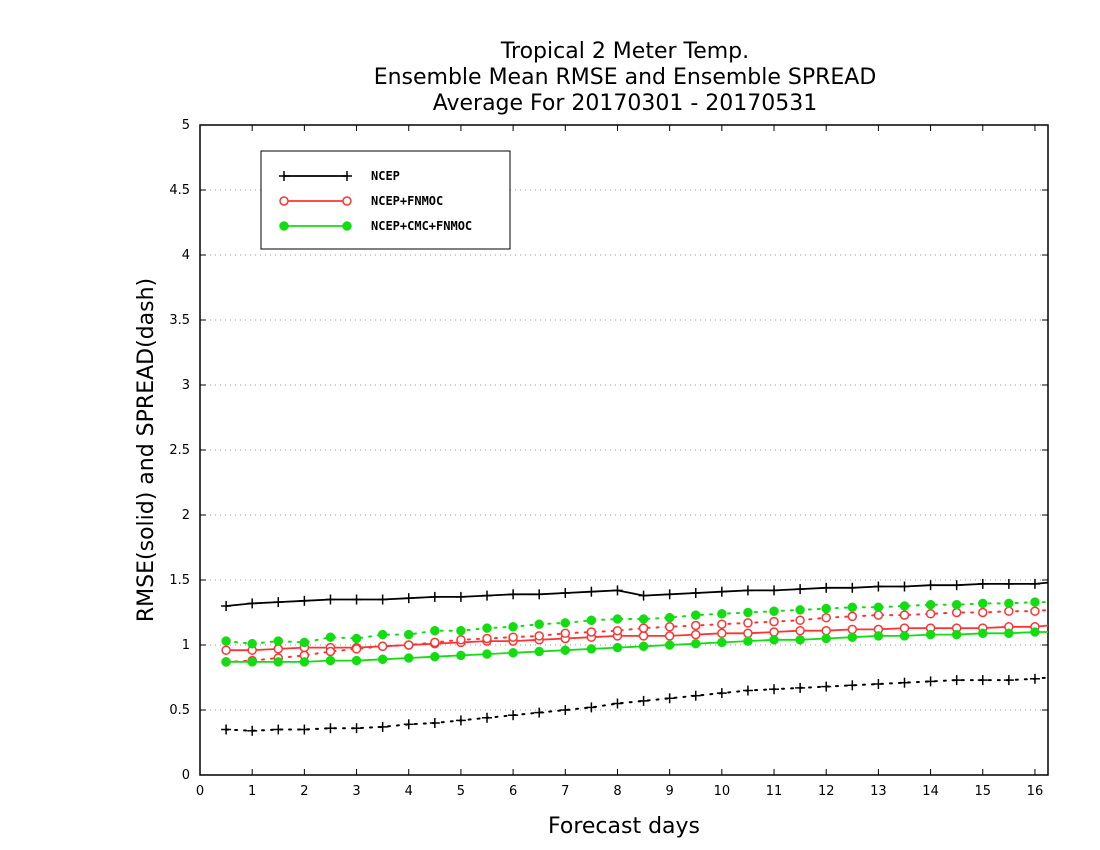 This screenshot has width=1100, height=850. Describe the element at coordinates (982, 791) in the screenshot. I see `x-tick-label: 15` at that location.